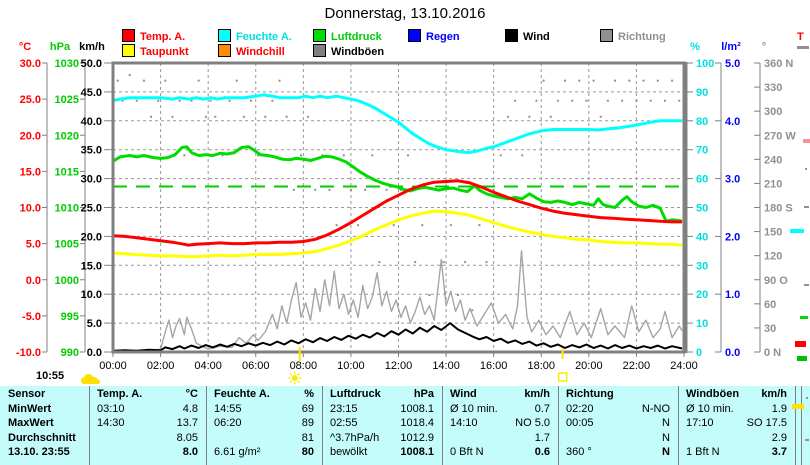  What do you see at coordinates (264, 37) in the screenshot?
I see `legend-label: Feuchte A.` at bounding box center [264, 37].